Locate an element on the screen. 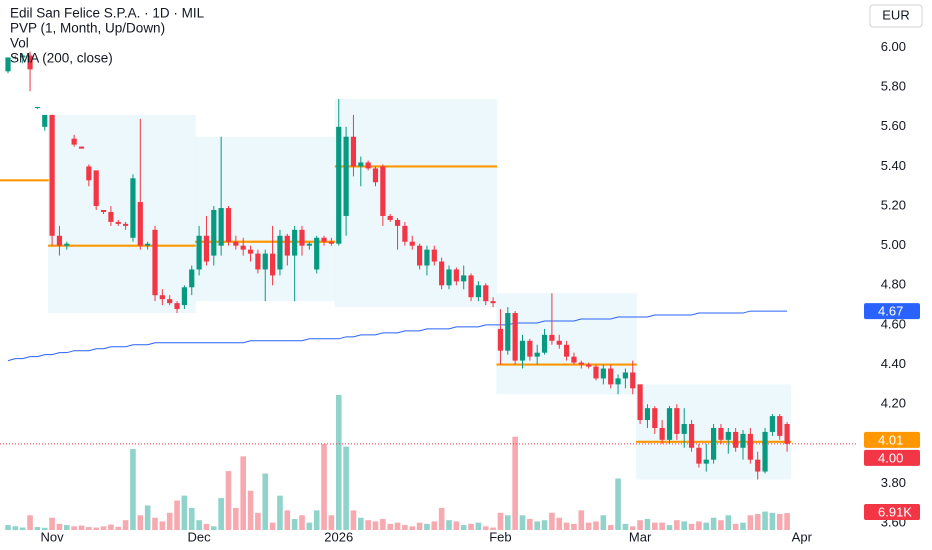 This screenshot has height=550, width=932. profile-box is located at coordinates (122, 214).